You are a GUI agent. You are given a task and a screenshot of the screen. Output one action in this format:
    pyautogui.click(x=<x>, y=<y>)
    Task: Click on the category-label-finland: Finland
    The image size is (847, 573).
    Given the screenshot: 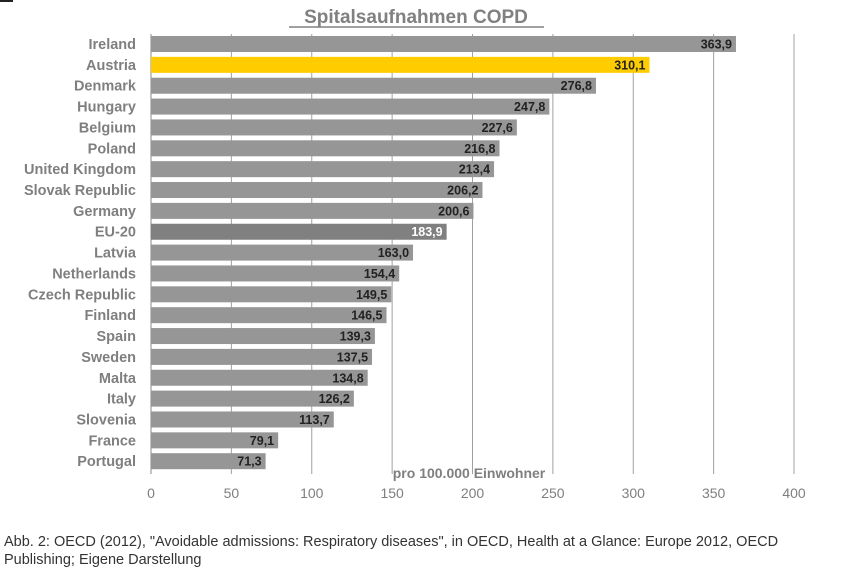 What is the action you would take?
    pyautogui.click(x=110, y=316)
    